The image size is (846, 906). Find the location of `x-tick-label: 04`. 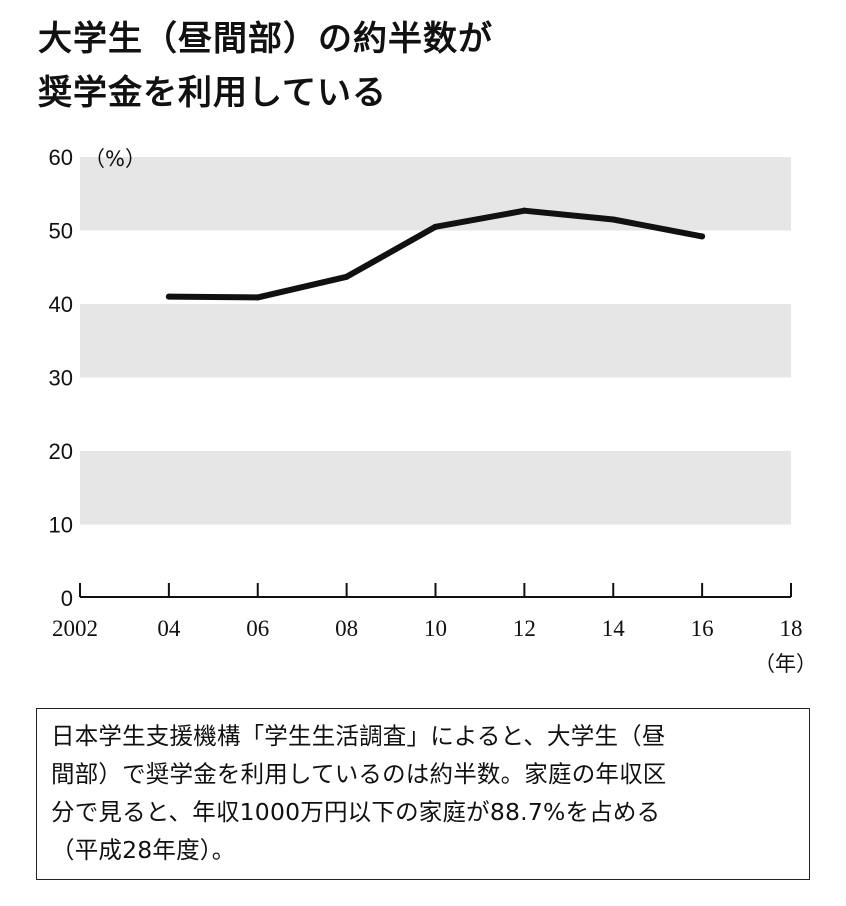

x-tick-label: 04 is located at coordinates (169, 628).